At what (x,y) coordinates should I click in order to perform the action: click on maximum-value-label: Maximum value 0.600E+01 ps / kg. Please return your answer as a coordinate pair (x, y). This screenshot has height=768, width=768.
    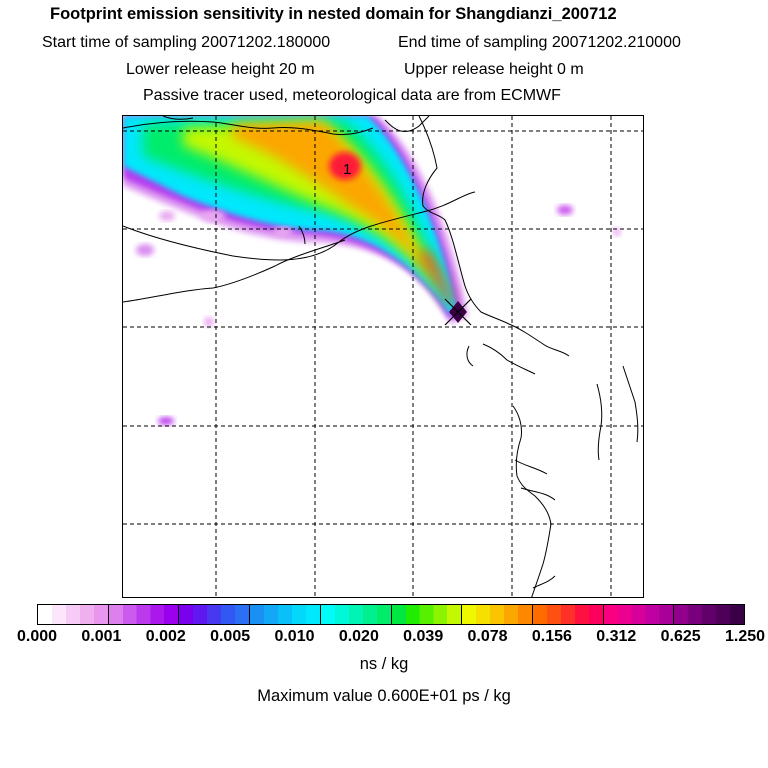
    Looking at the image, I should click on (384, 696).